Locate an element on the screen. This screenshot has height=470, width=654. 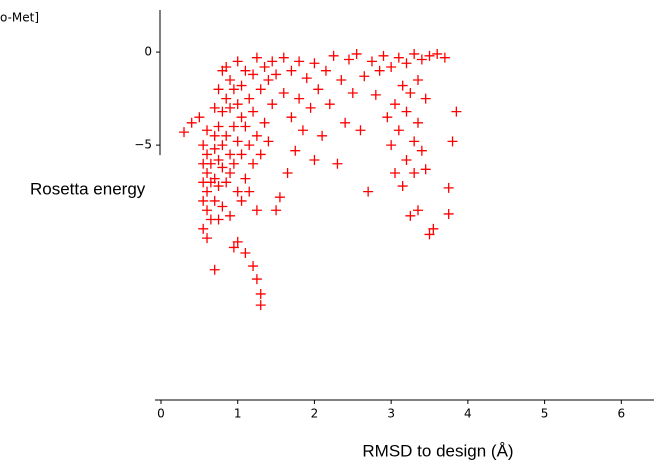
x-tick-label: 0 is located at coordinates (161, 414).